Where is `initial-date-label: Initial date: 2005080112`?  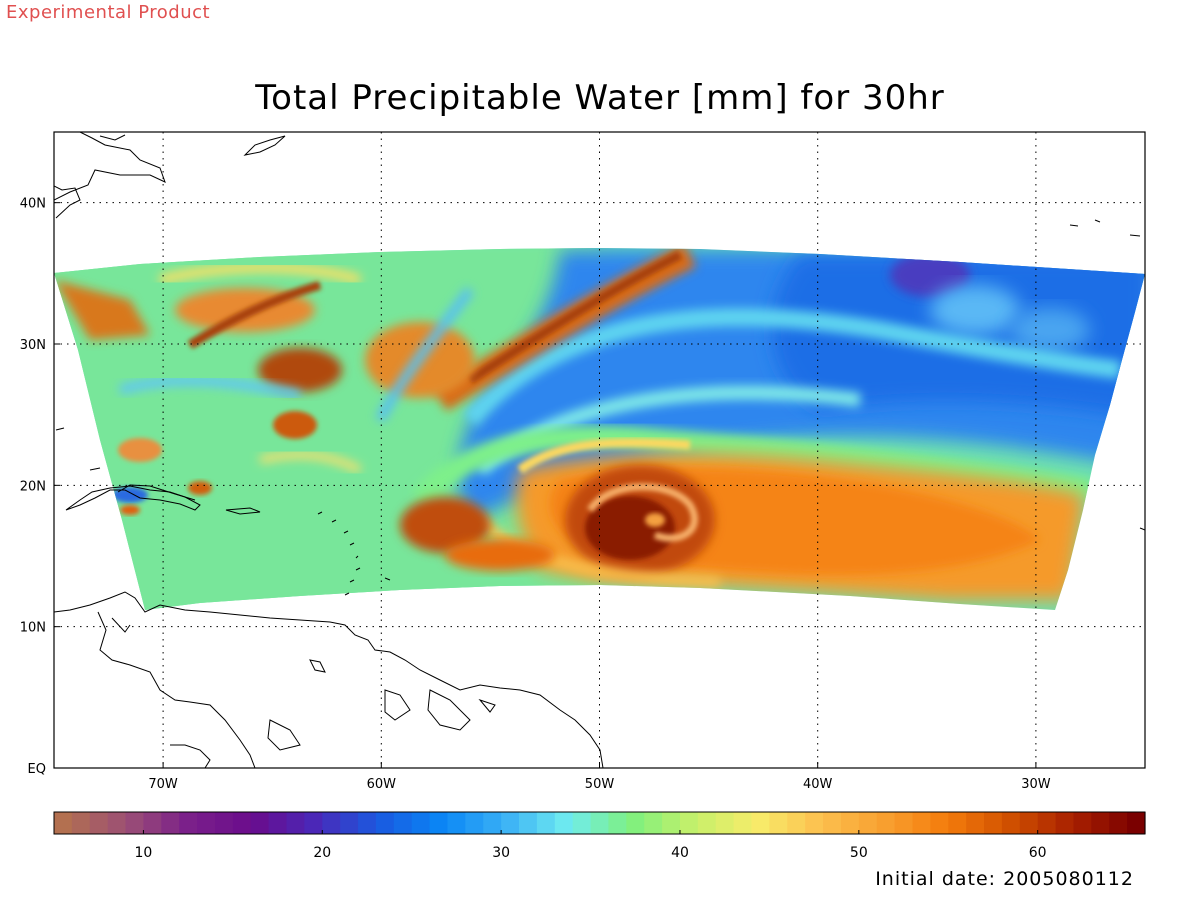
initial-date-label: Initial date: 2005080112 is located at coordinates (1004, 879).